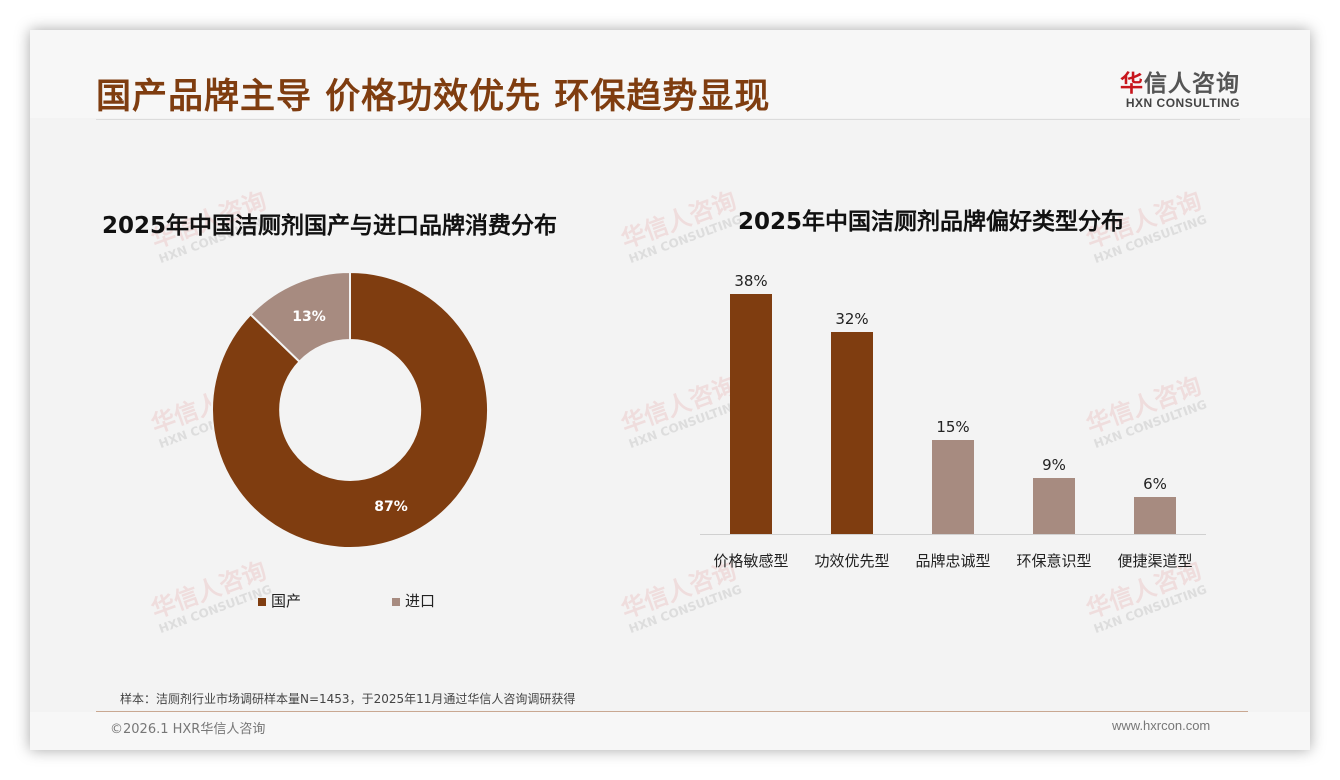 The image size is (1340, 780). I want to click on footer-band, so click(670, 731).